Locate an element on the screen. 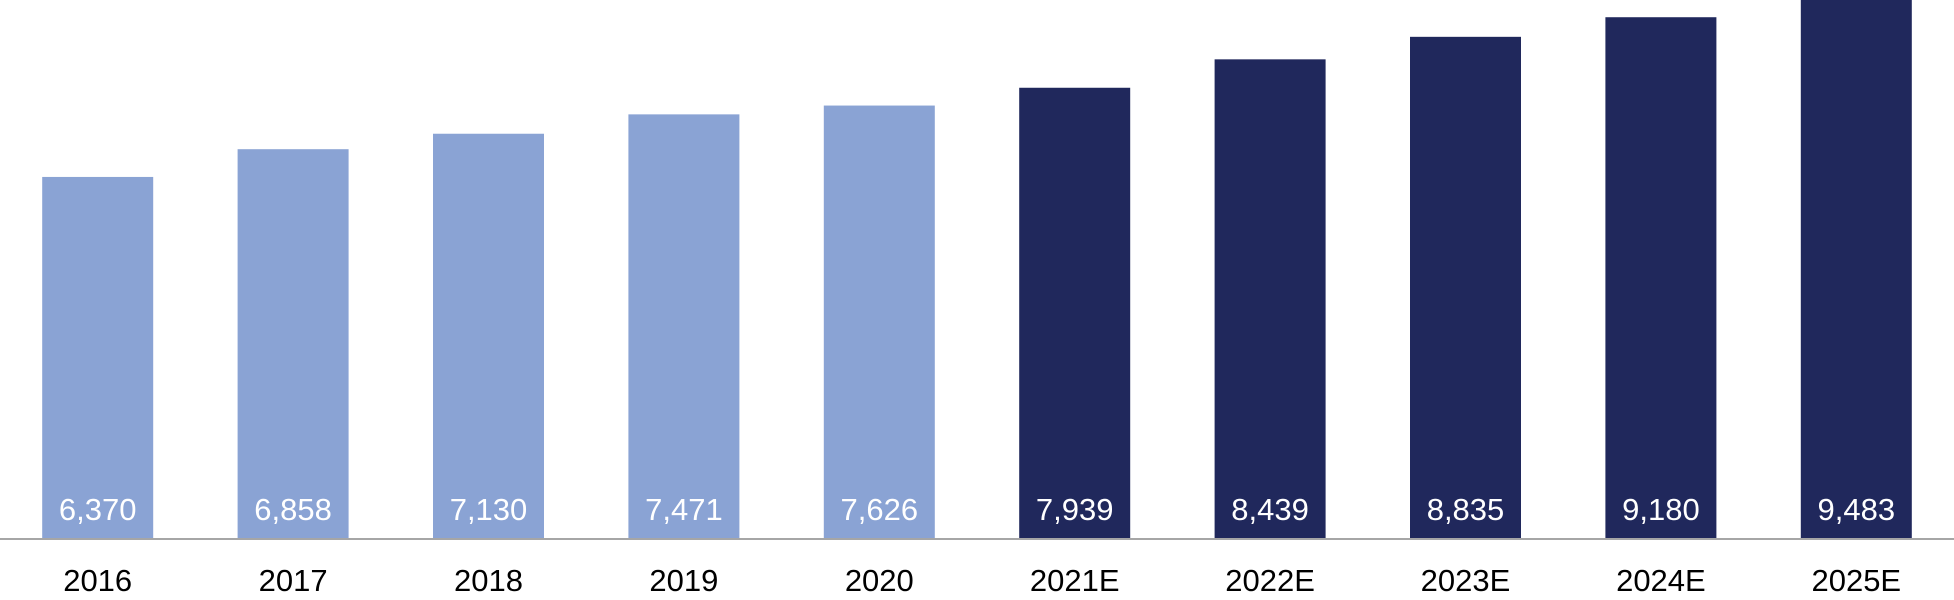  value-label-2019: 7,471 is located at coordinates (684, 509).